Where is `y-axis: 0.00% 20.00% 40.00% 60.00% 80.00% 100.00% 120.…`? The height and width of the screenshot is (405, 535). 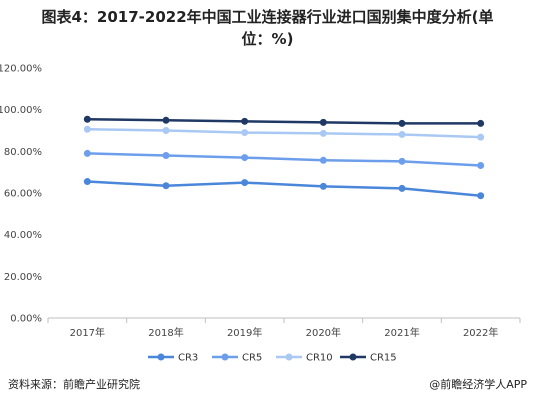
y-axis: 0.00% 20.00% 40.00% 60.00% 80.00% 100.00% 120.… is located at coordinates (21, 194).